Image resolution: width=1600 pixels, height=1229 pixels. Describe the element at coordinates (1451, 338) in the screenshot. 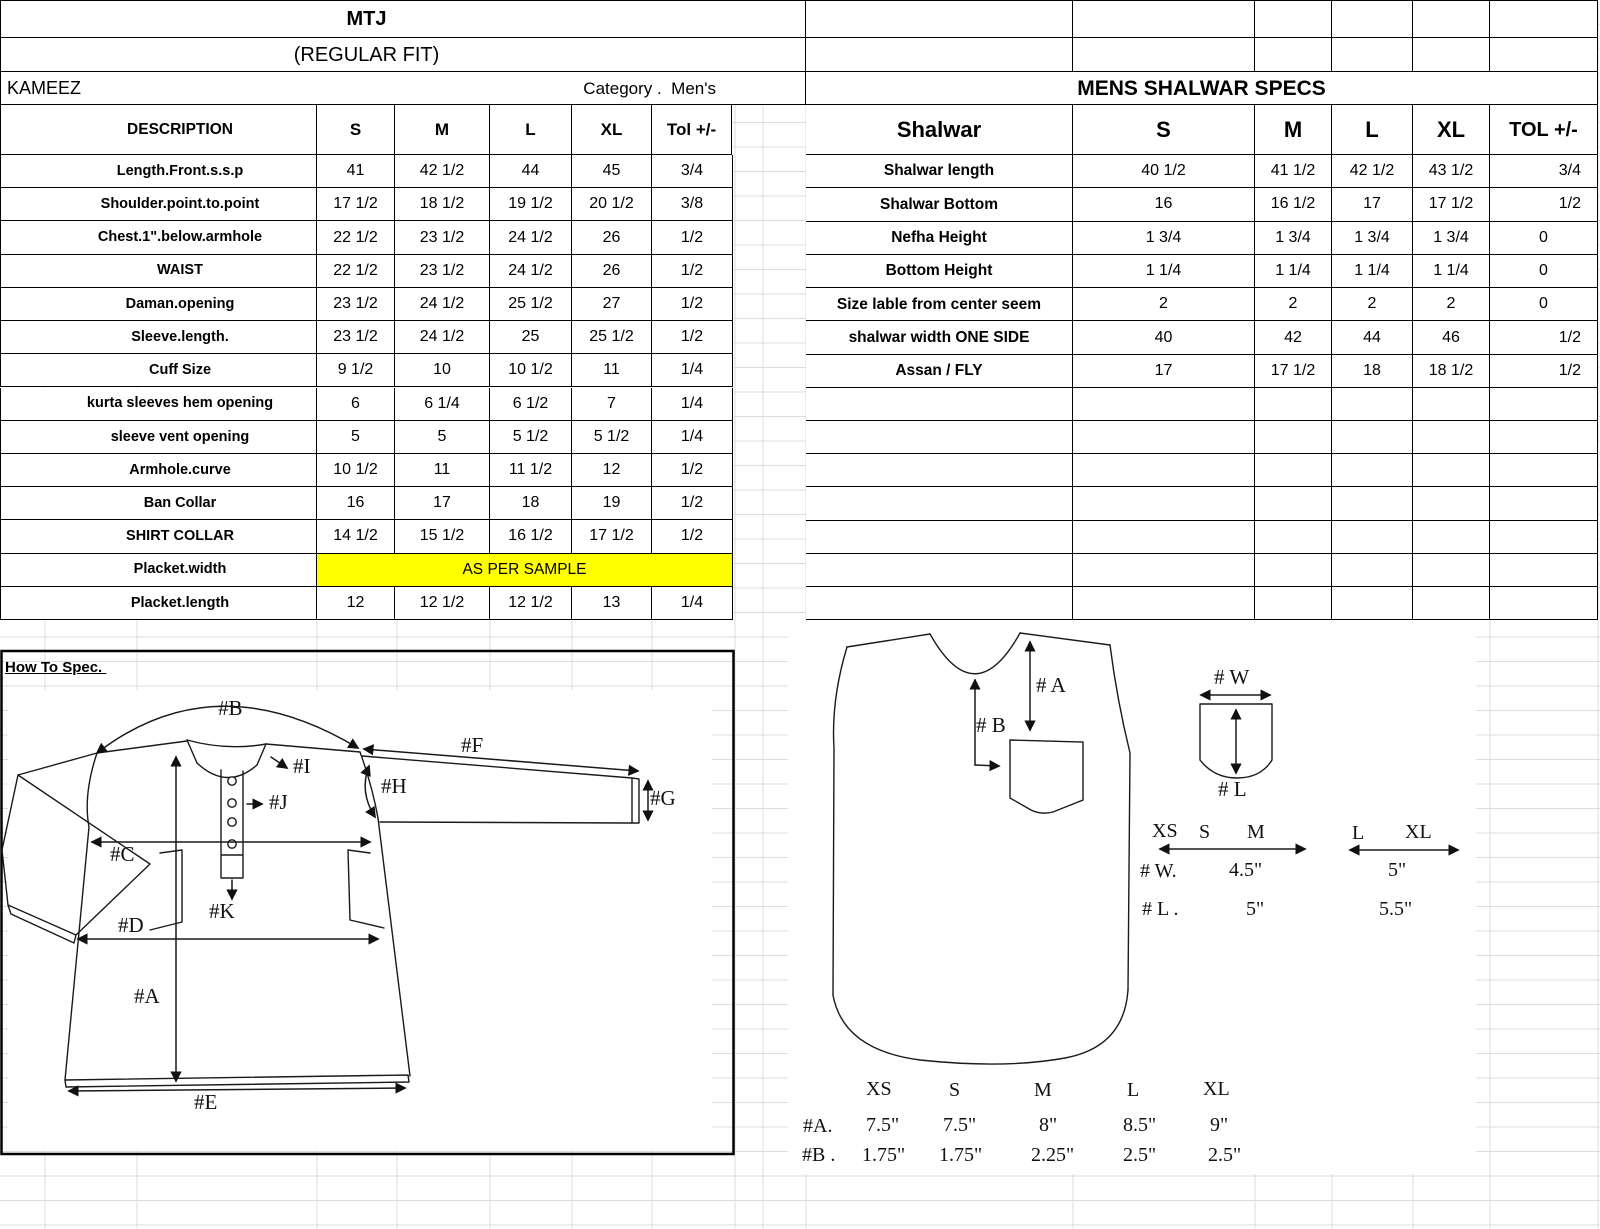

I see `shalwar-value-cell: 46` at that location.